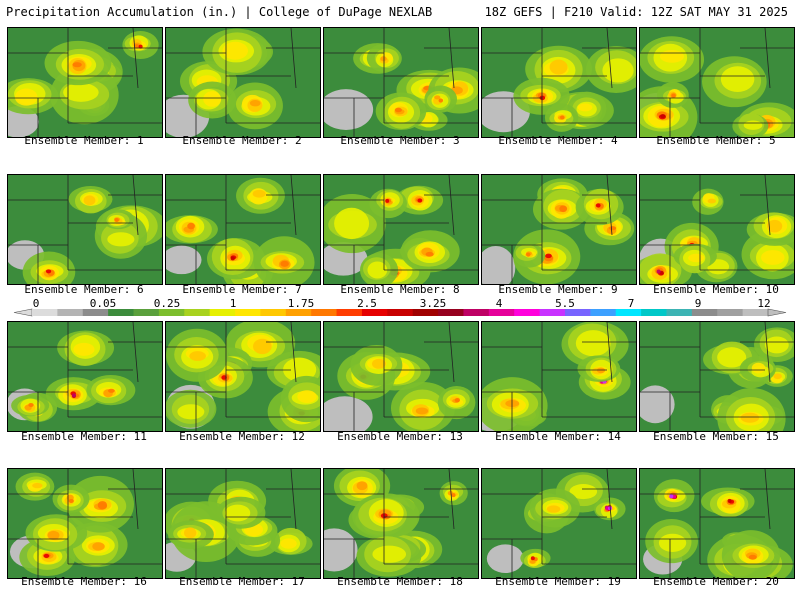 The height and width of the screenshot is (600, 800). What do you see at coordinates (242, 436) in the screenshot?
I see `ensemble-member-label: Ensemble Member: 12` at bounding box center [242, 436].